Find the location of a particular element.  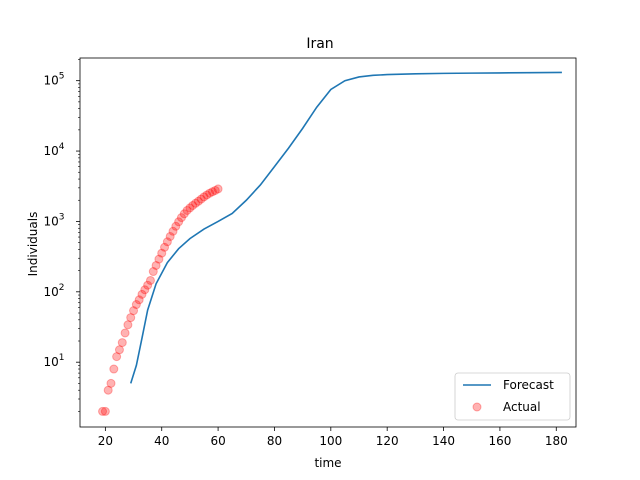

legend-label: Forecast is located at coordinates (528, 385).